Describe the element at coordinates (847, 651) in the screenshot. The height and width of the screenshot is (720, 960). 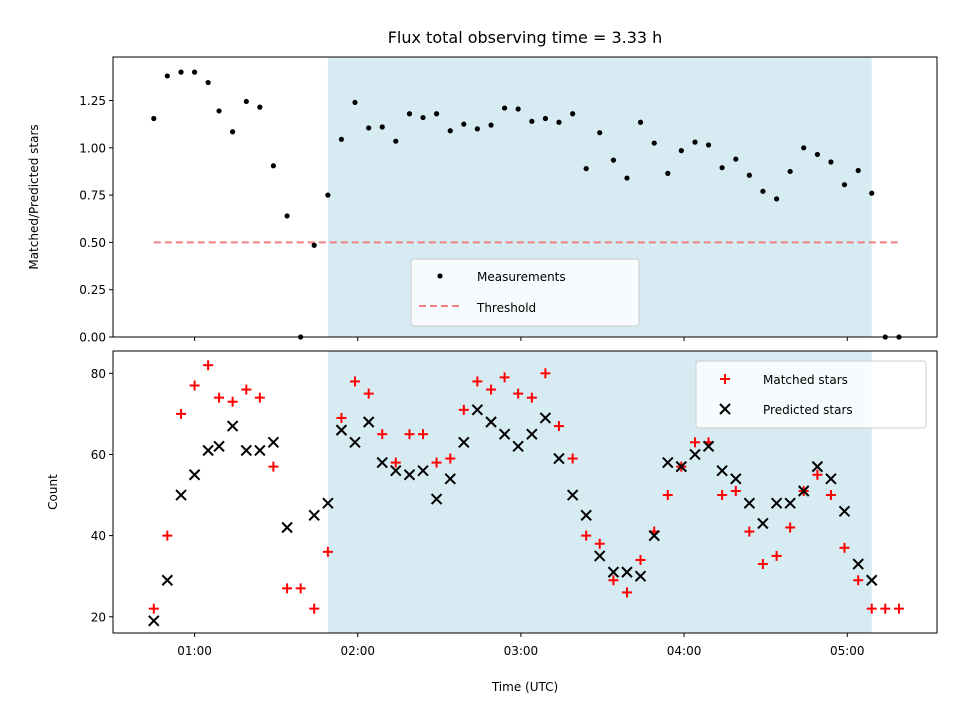
I see `bottom-x-tick-label: 05:00` at that location.